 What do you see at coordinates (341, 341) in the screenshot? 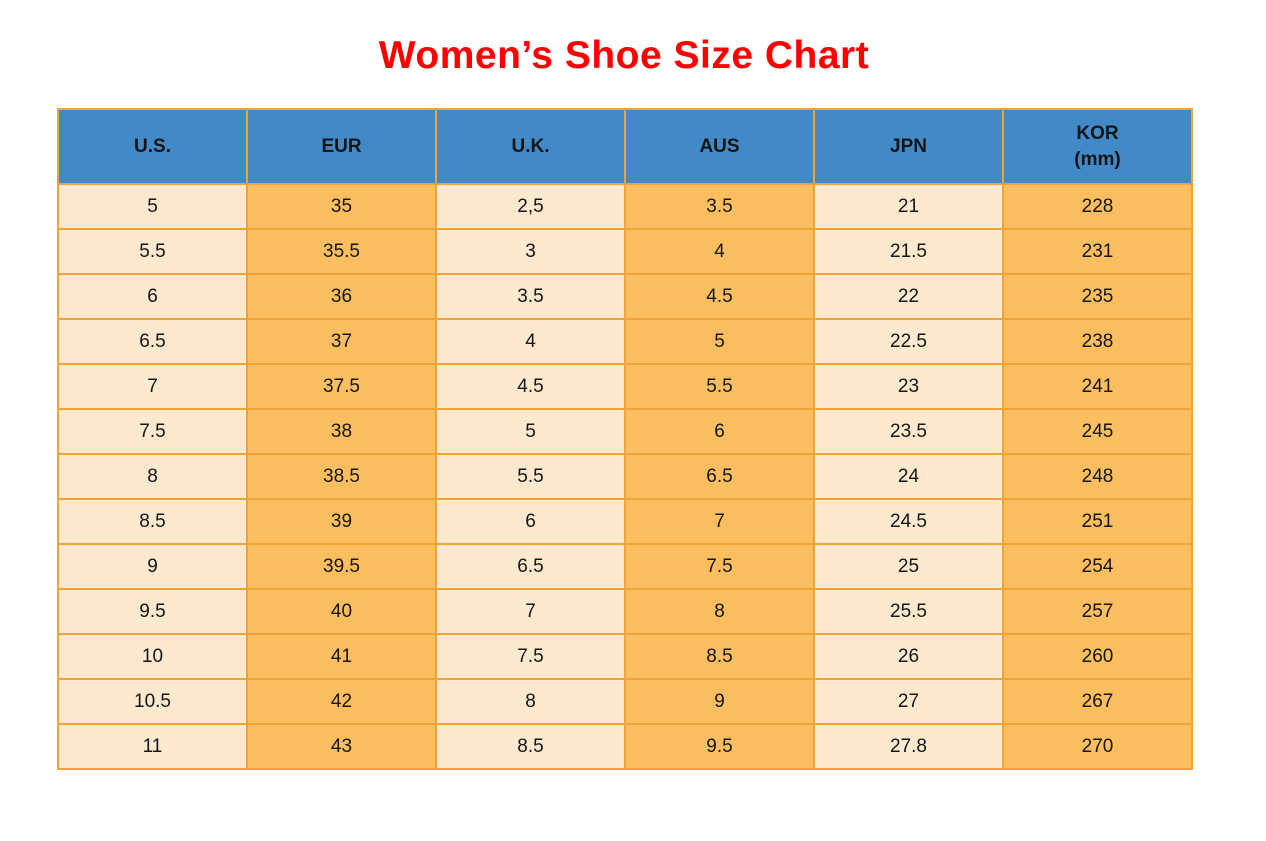
I see `table-cell: 37` at bounding box center [341, 341].